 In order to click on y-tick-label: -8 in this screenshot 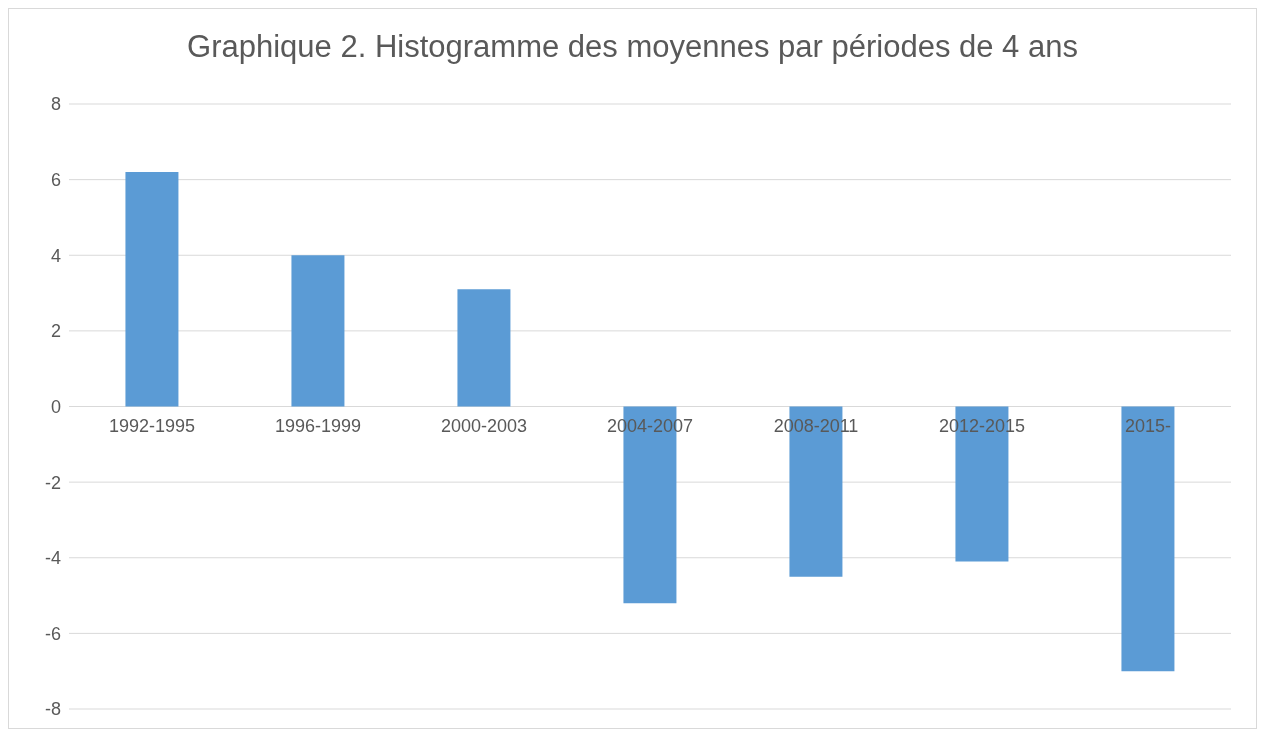, I will do `click(52, 709)`.